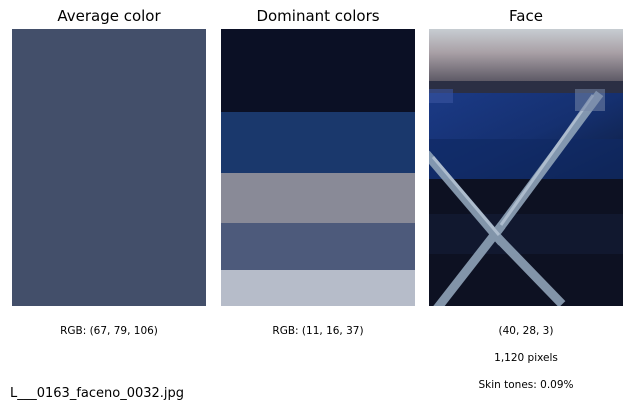 This screenshot has width=632, height=411. Describe the element at coordinates (318, 331) in the screenshot. I see `dominant-rgb-label: RGB: (11, 16, 37)` at that location.